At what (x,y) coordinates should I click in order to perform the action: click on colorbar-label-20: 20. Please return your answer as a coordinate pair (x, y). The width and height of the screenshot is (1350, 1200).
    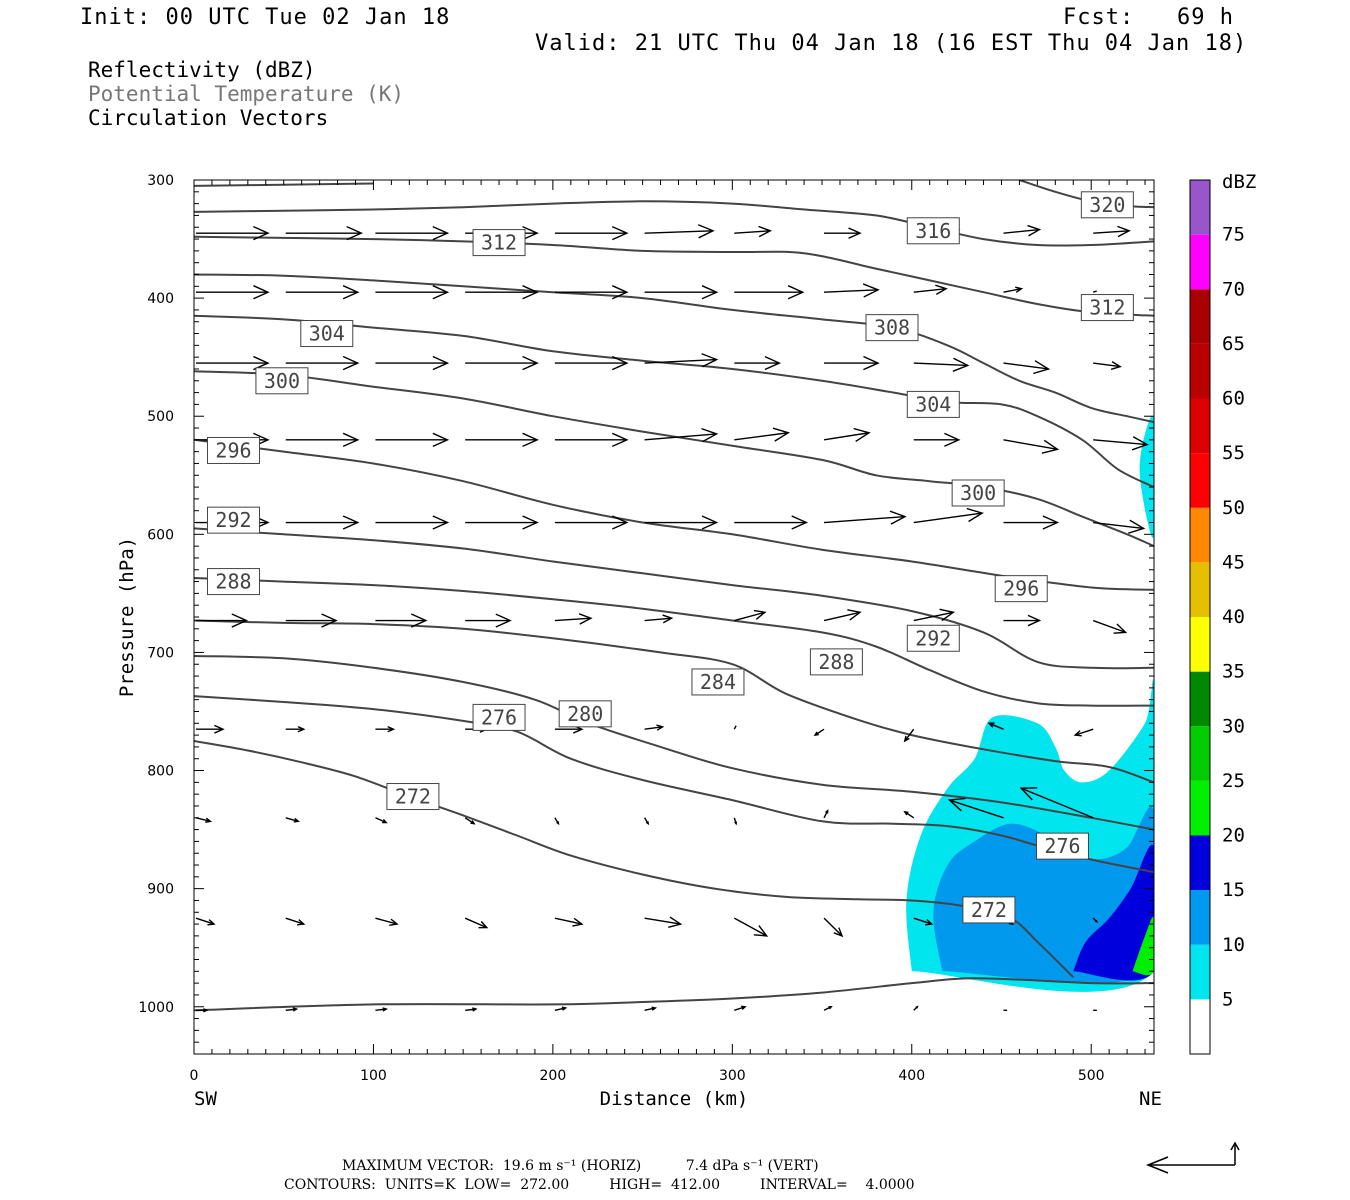
    Looking at the image, I should click on (1233, 836).